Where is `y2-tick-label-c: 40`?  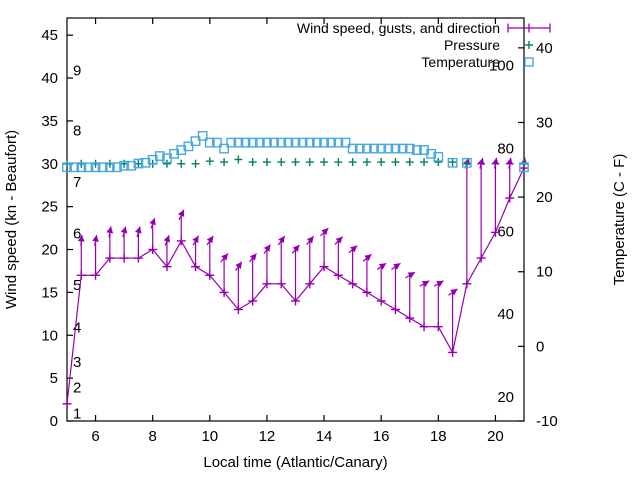
y2-tick-label-c: 40 is located at coordinates (544, 48).